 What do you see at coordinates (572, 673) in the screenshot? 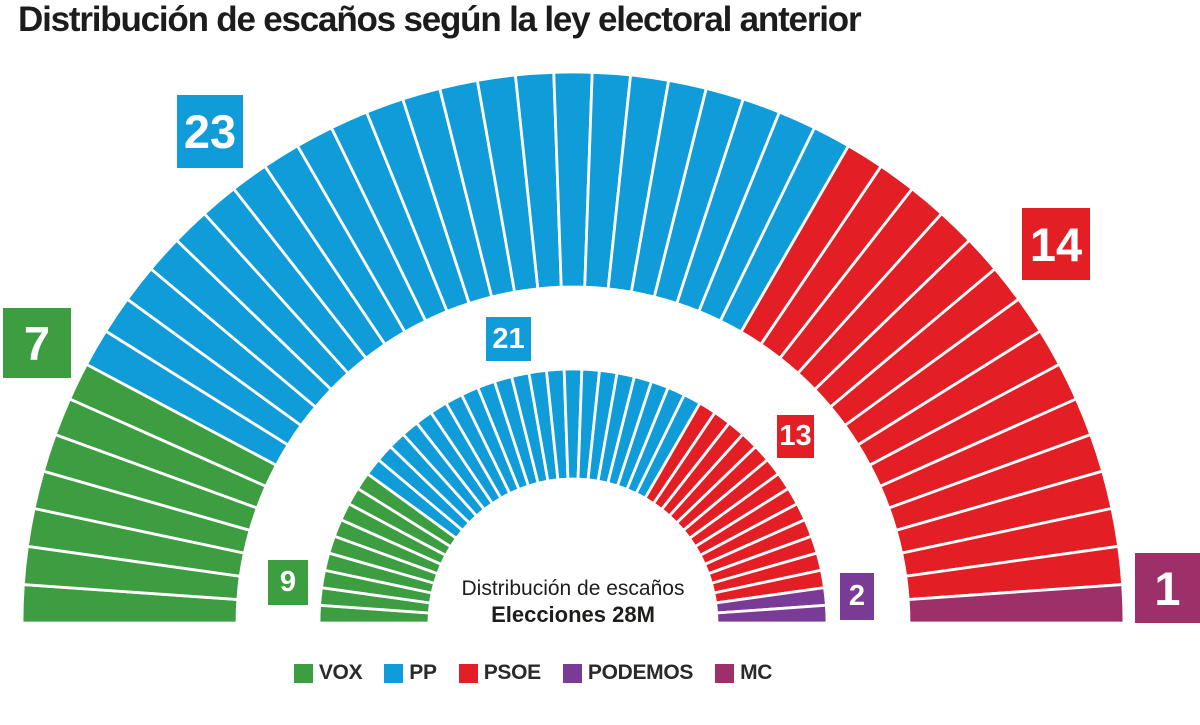
I see `podemos-color-swatch` at bounding box center [572, 673].